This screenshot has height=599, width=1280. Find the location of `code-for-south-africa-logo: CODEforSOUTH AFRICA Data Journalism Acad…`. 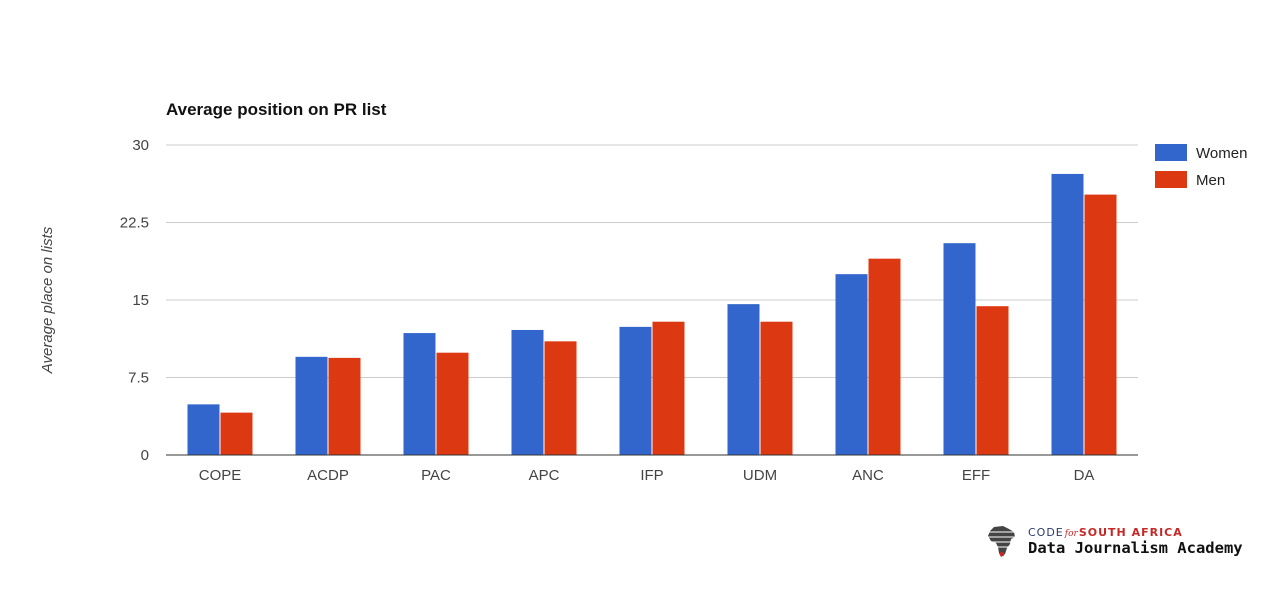

code-for-south-africa-logo: CODEforSOUTH AFRICA Data Journalism Acad… is located at coordinates (1128, 542).